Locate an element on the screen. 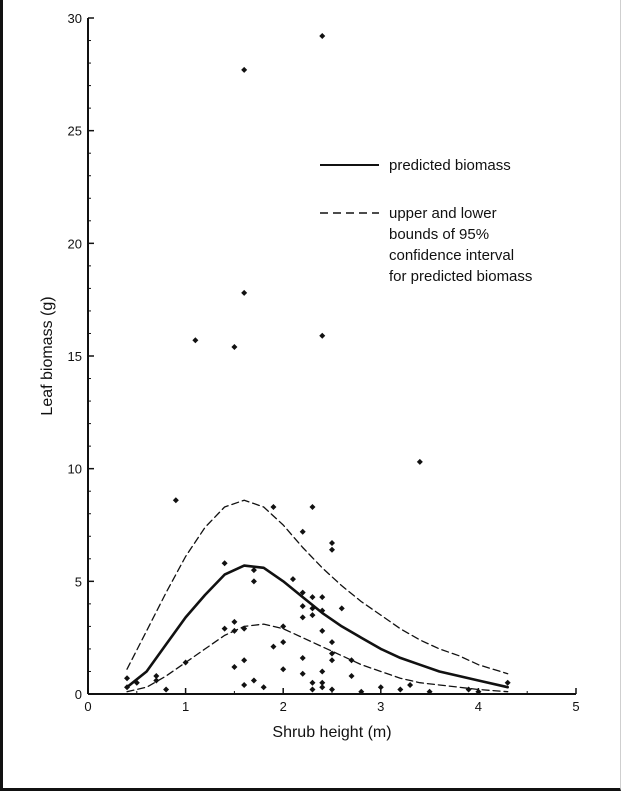 The width and height of the screenshot is (621, 791). y-tick-label: 0 is located at coordinates (78, 694).